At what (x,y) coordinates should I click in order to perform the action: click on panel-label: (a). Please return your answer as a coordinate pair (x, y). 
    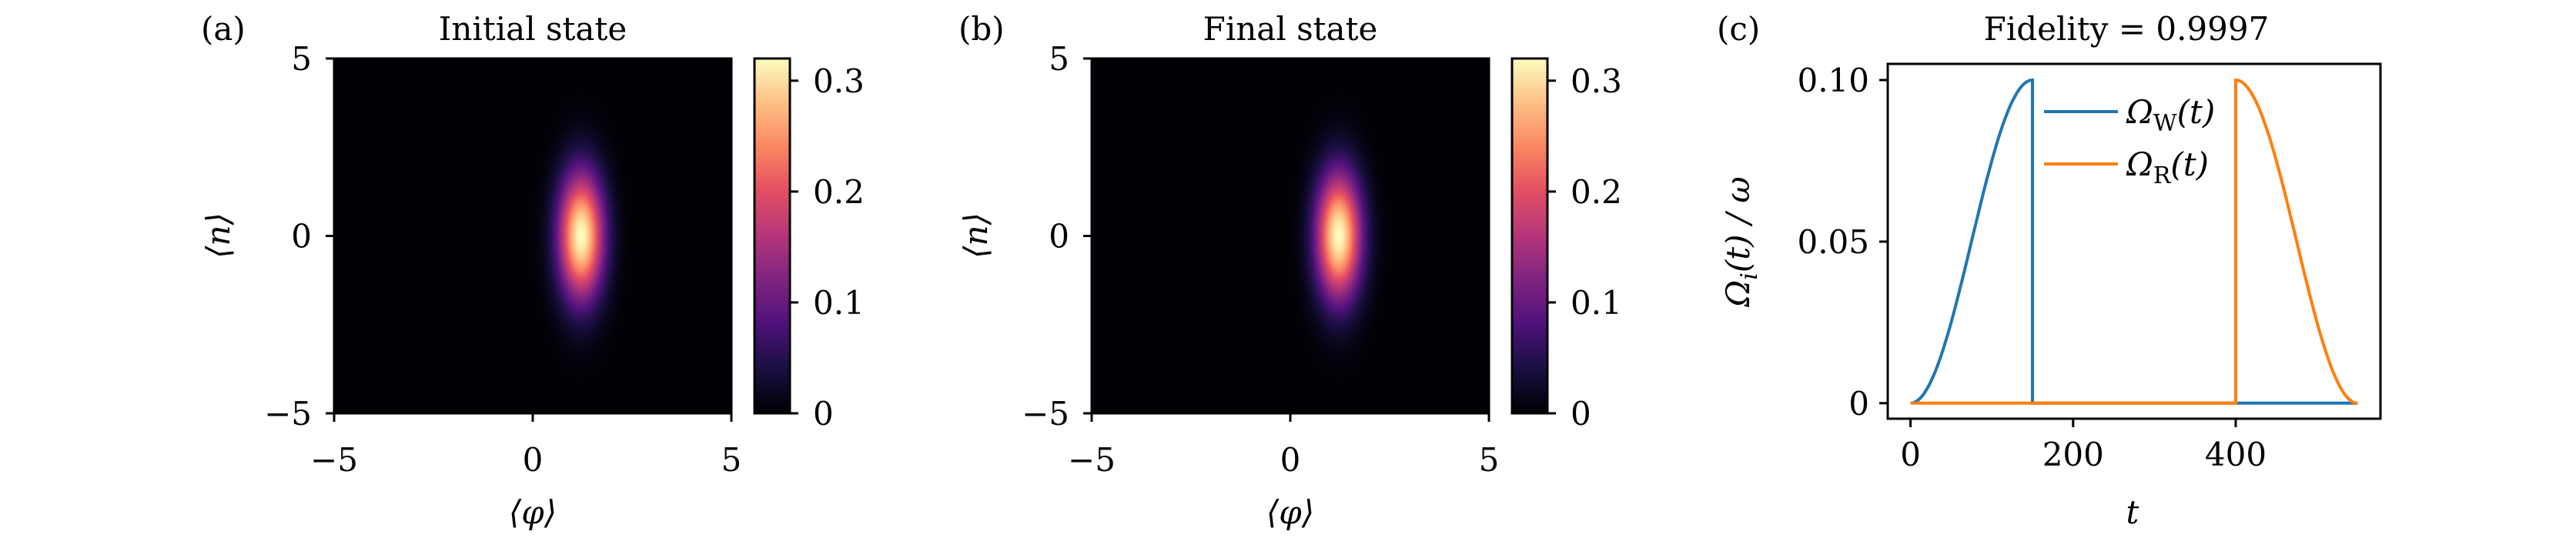
    Looking at the image, I should click on (223, 29).